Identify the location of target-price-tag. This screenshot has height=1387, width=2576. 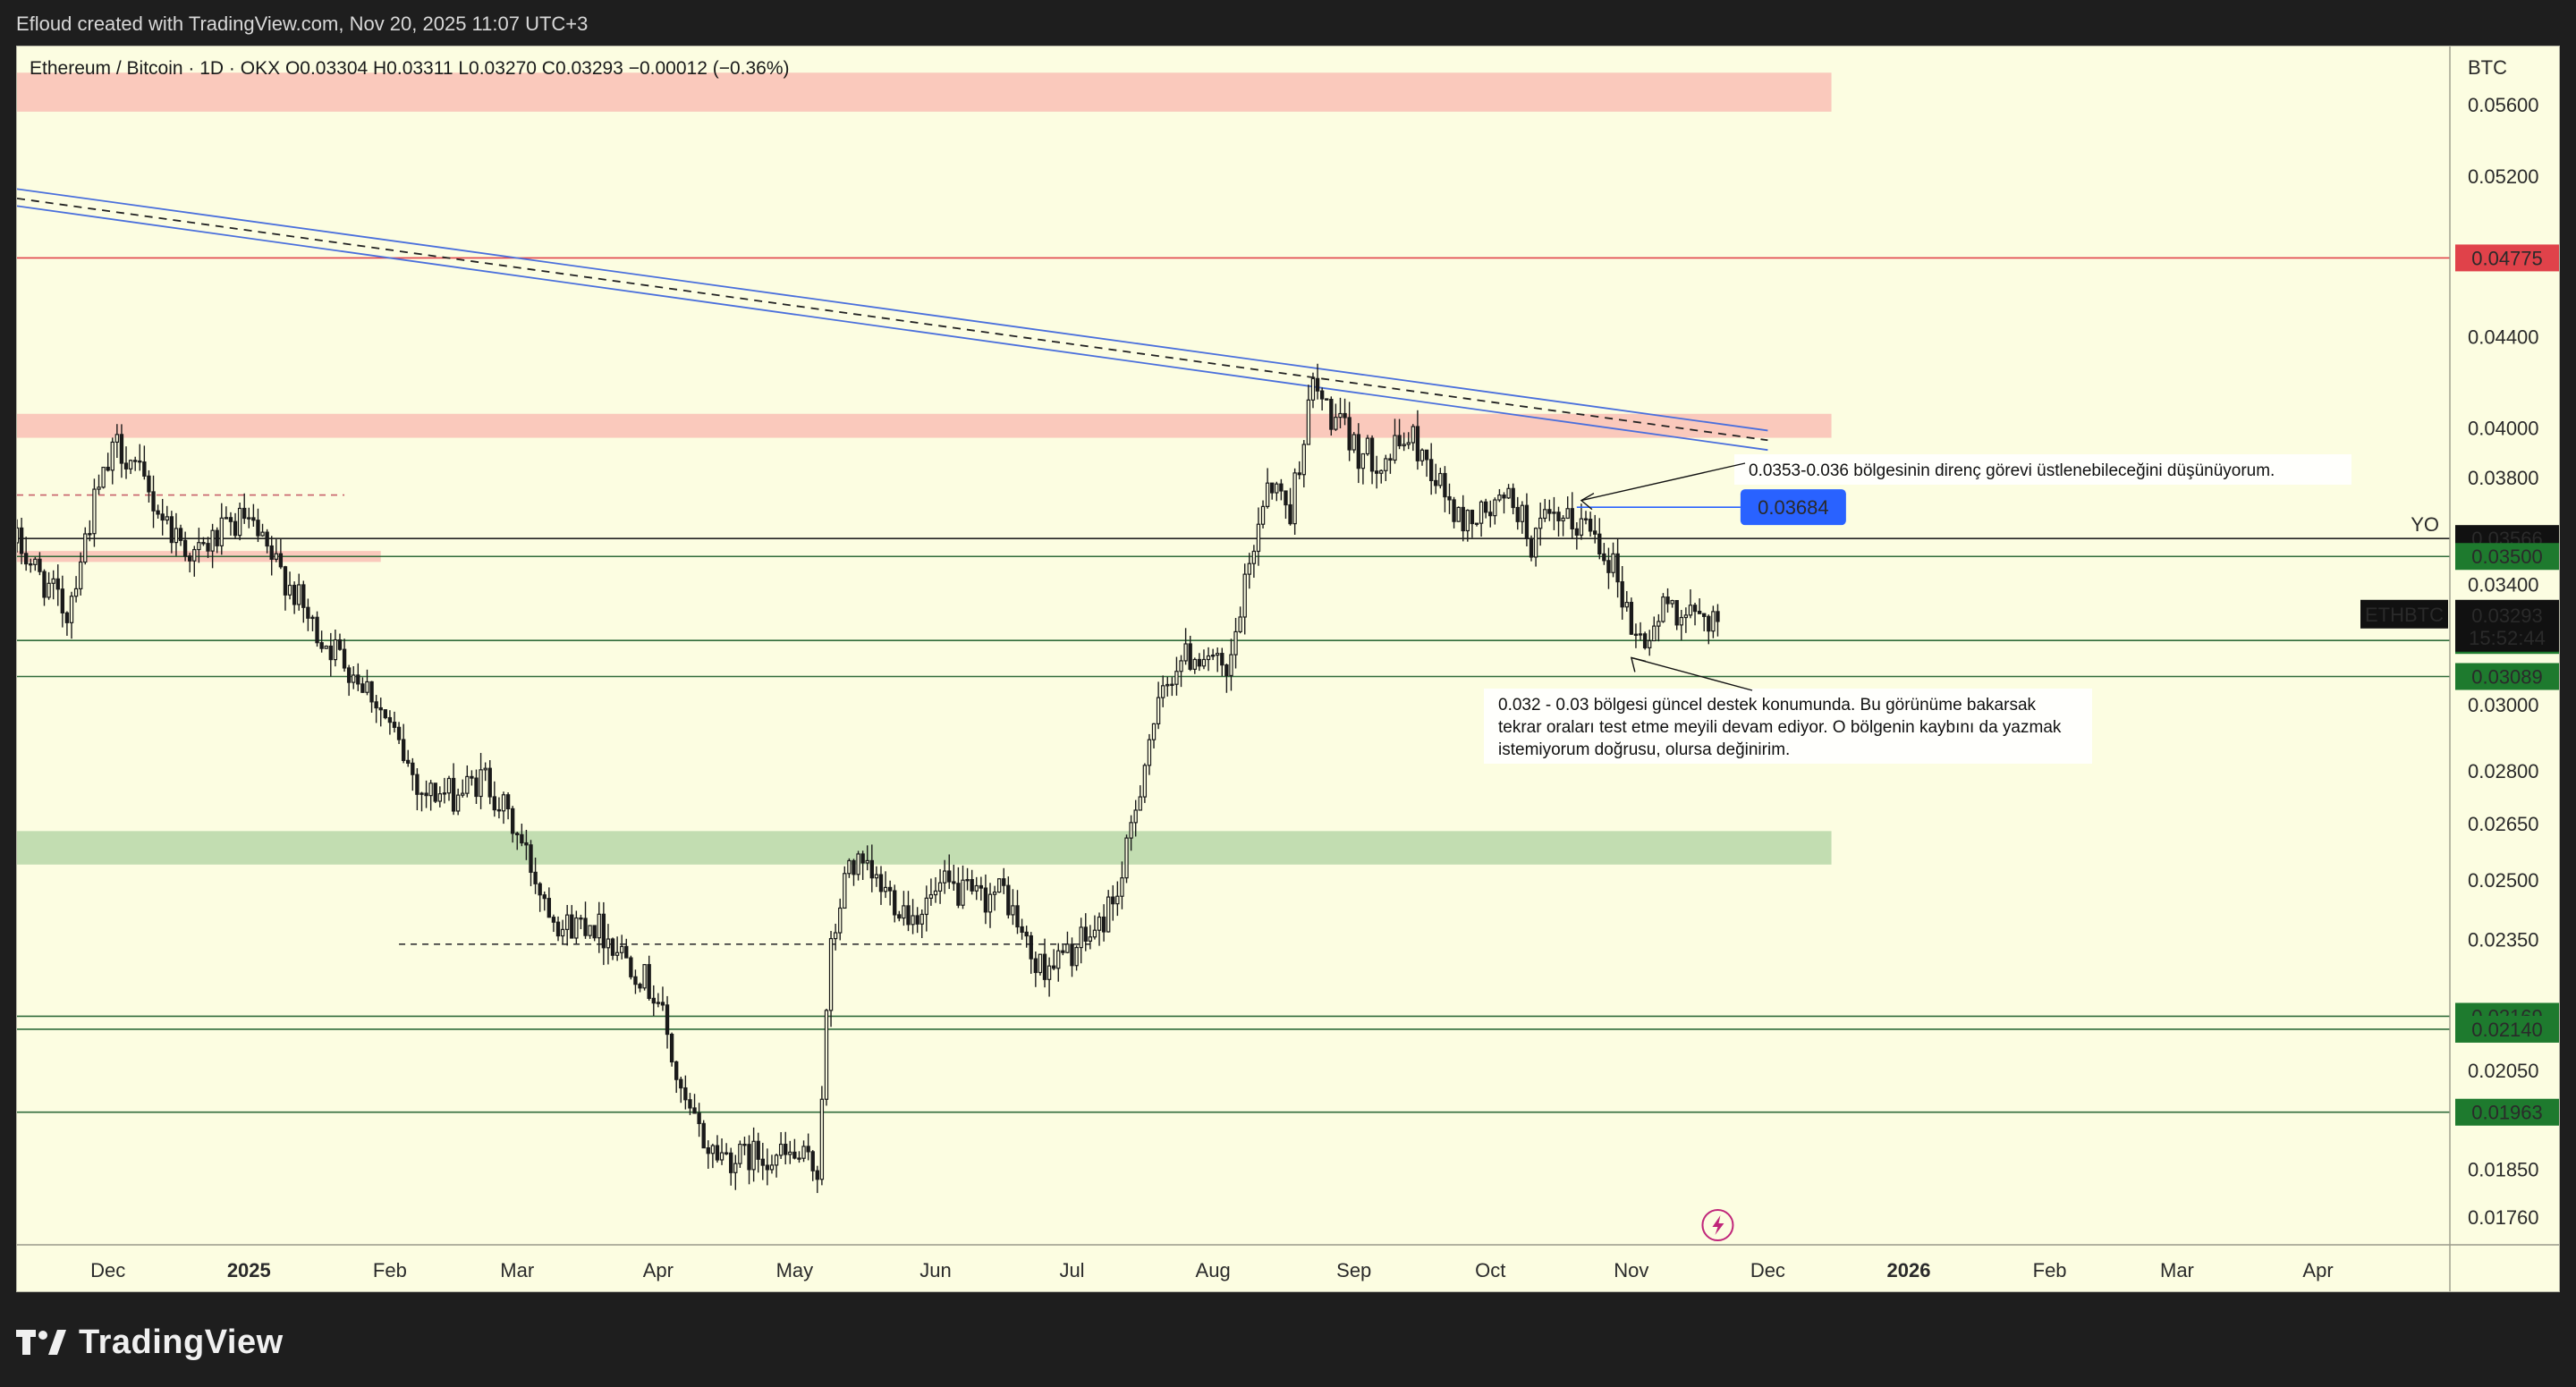
(1793, 507).